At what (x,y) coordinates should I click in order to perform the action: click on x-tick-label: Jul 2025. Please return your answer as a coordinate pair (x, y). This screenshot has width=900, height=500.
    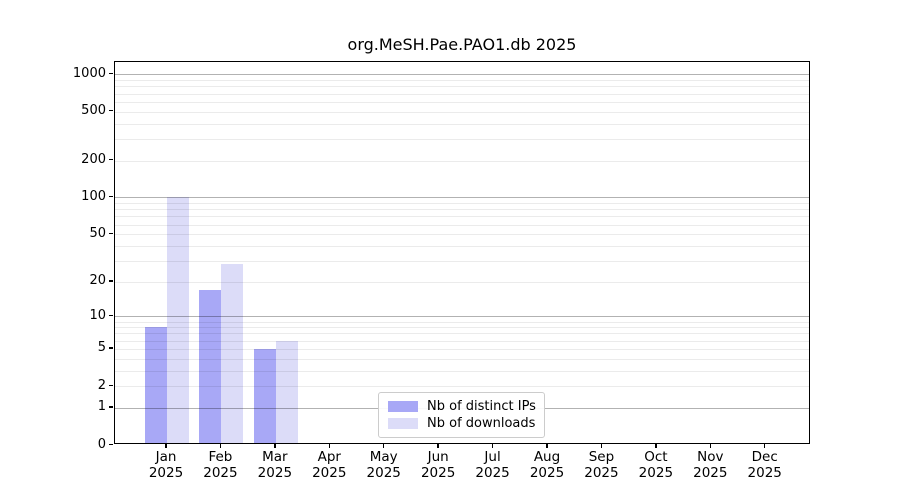
    Looking at the image, I should click on (493, 465).